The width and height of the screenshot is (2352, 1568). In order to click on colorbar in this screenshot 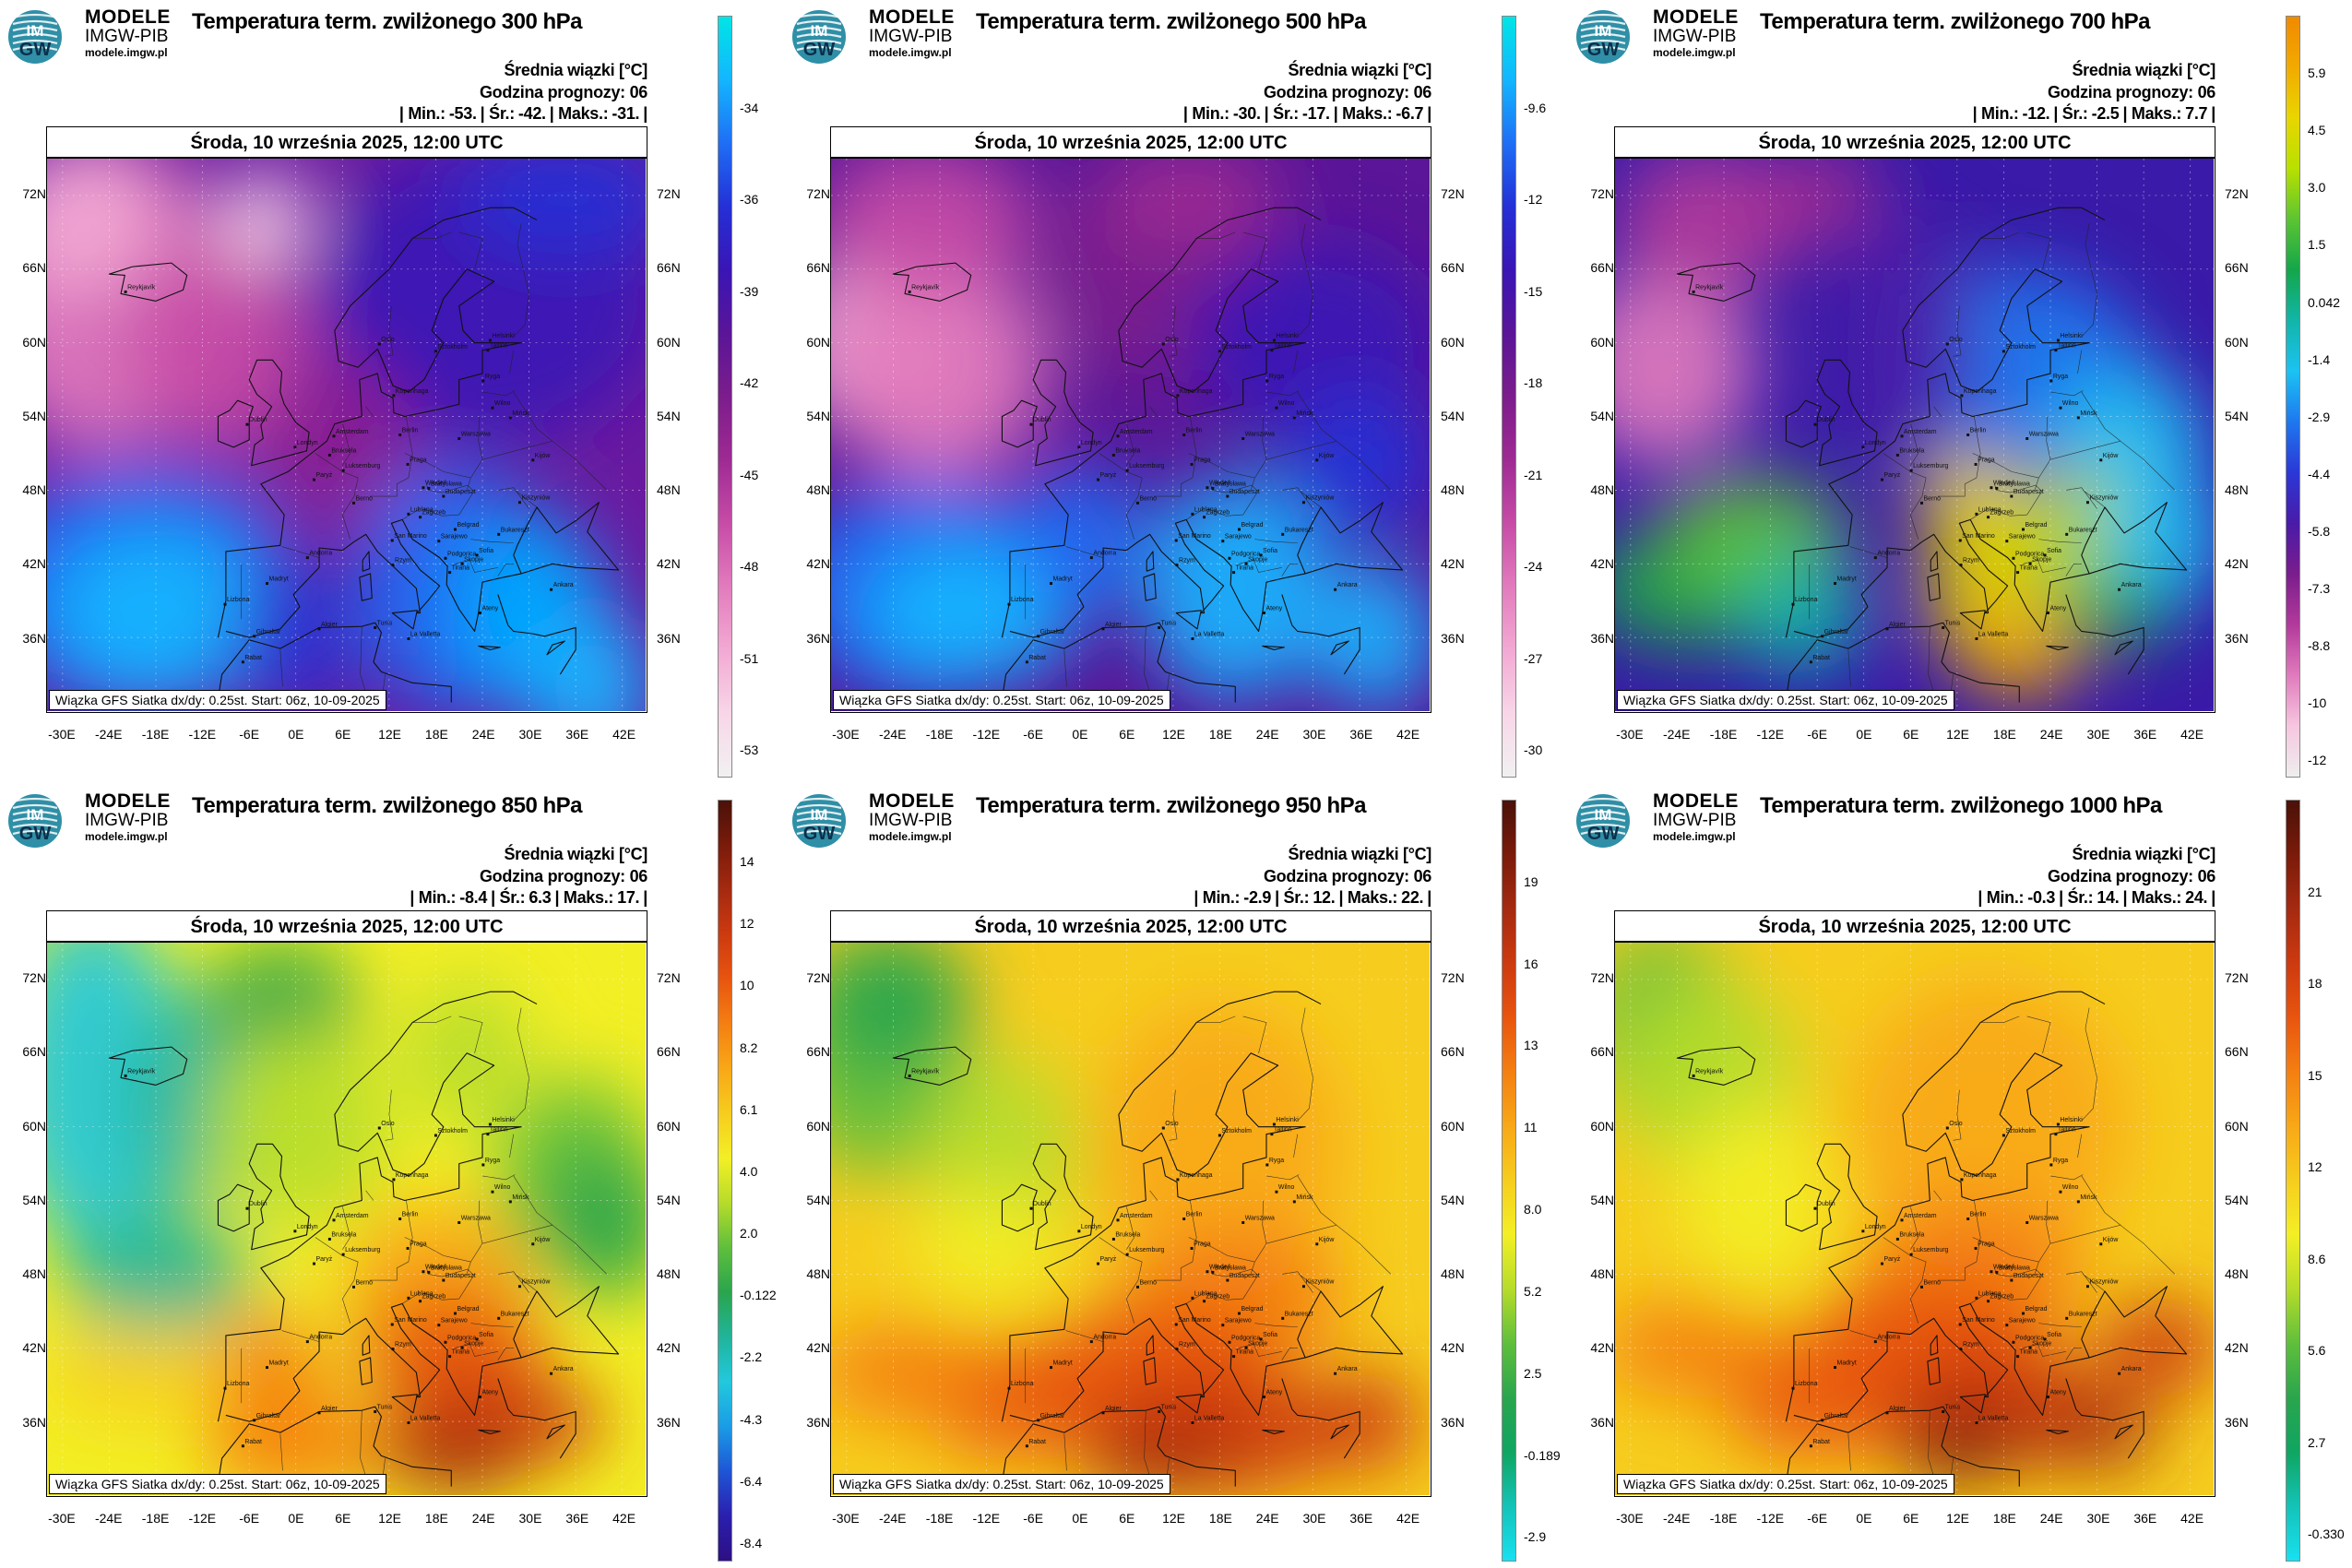, I will do `click(725, 1181)`.